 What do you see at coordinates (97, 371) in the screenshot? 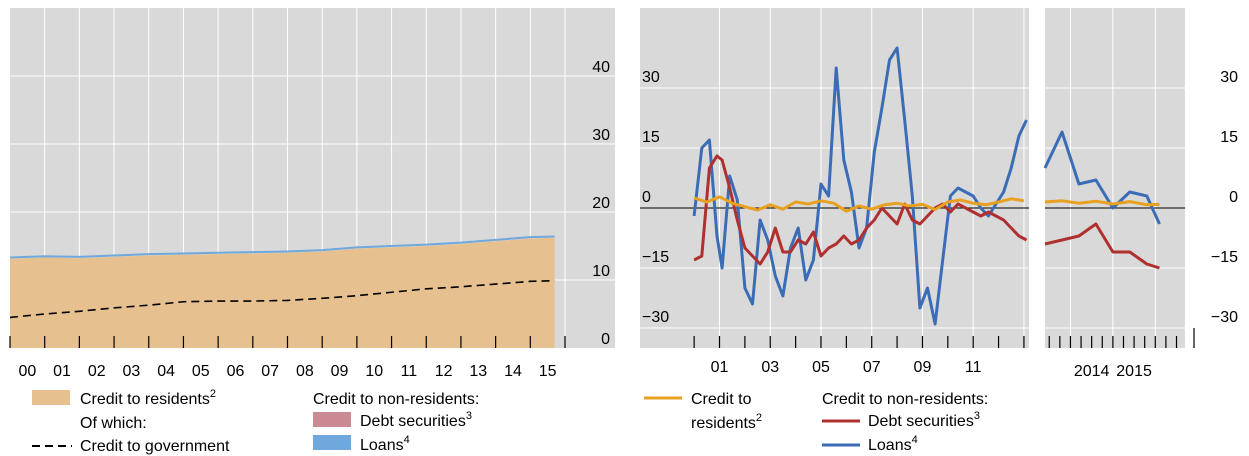
I see `x-tick-label: 02` at bounding box center [97, 371].